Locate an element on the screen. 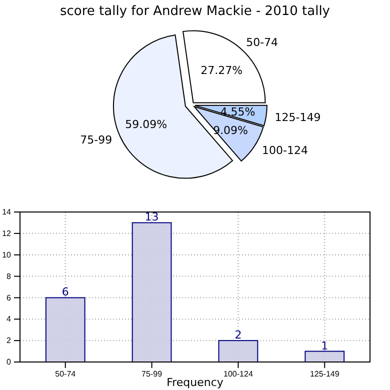 The width and height of the screenshot is (390, 390). slice-label: 50-74 is located at coordinates (262, 42).